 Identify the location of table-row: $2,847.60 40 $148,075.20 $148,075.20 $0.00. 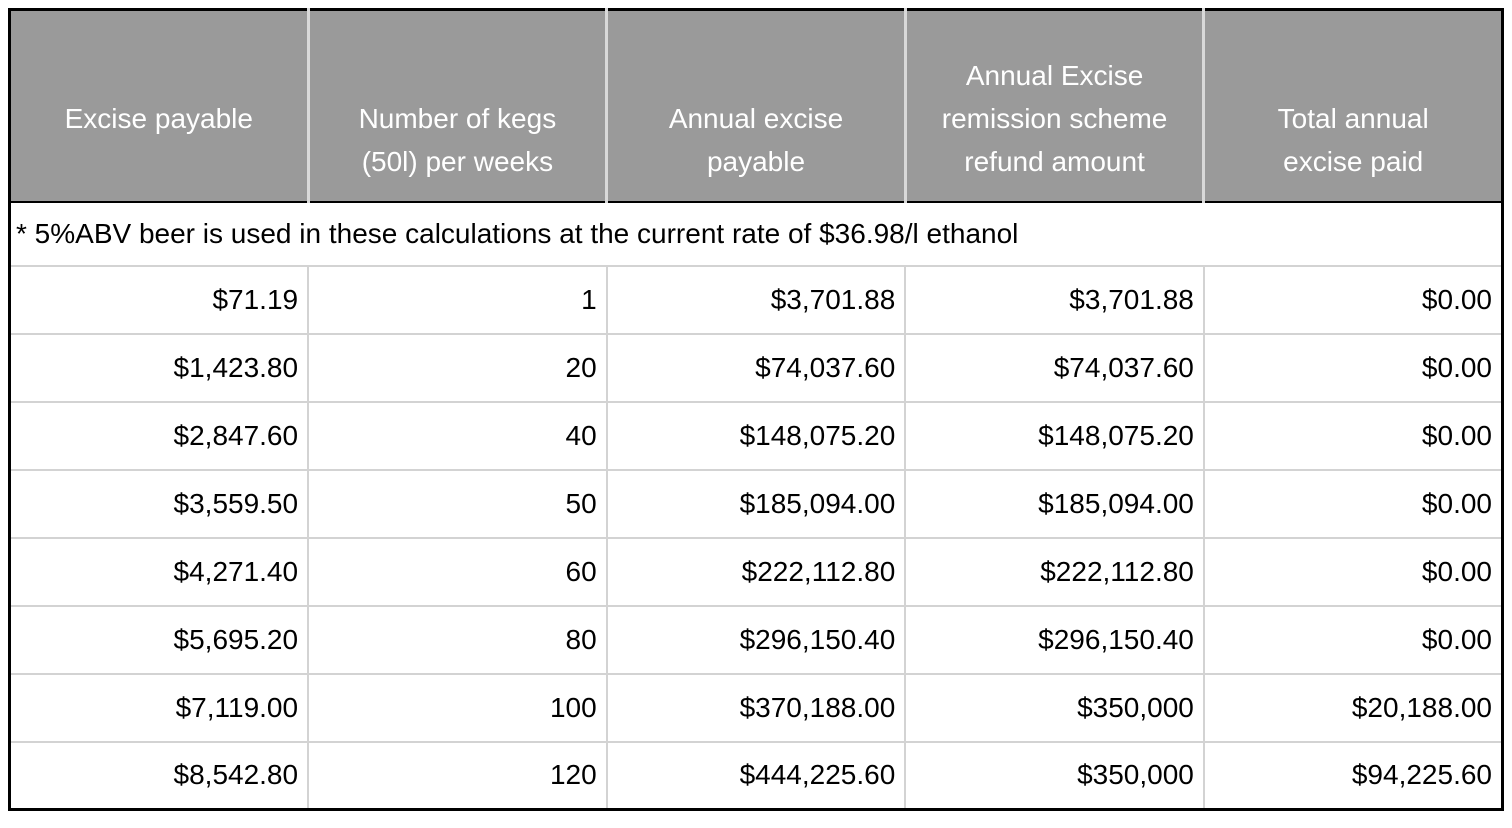
(756, 436).